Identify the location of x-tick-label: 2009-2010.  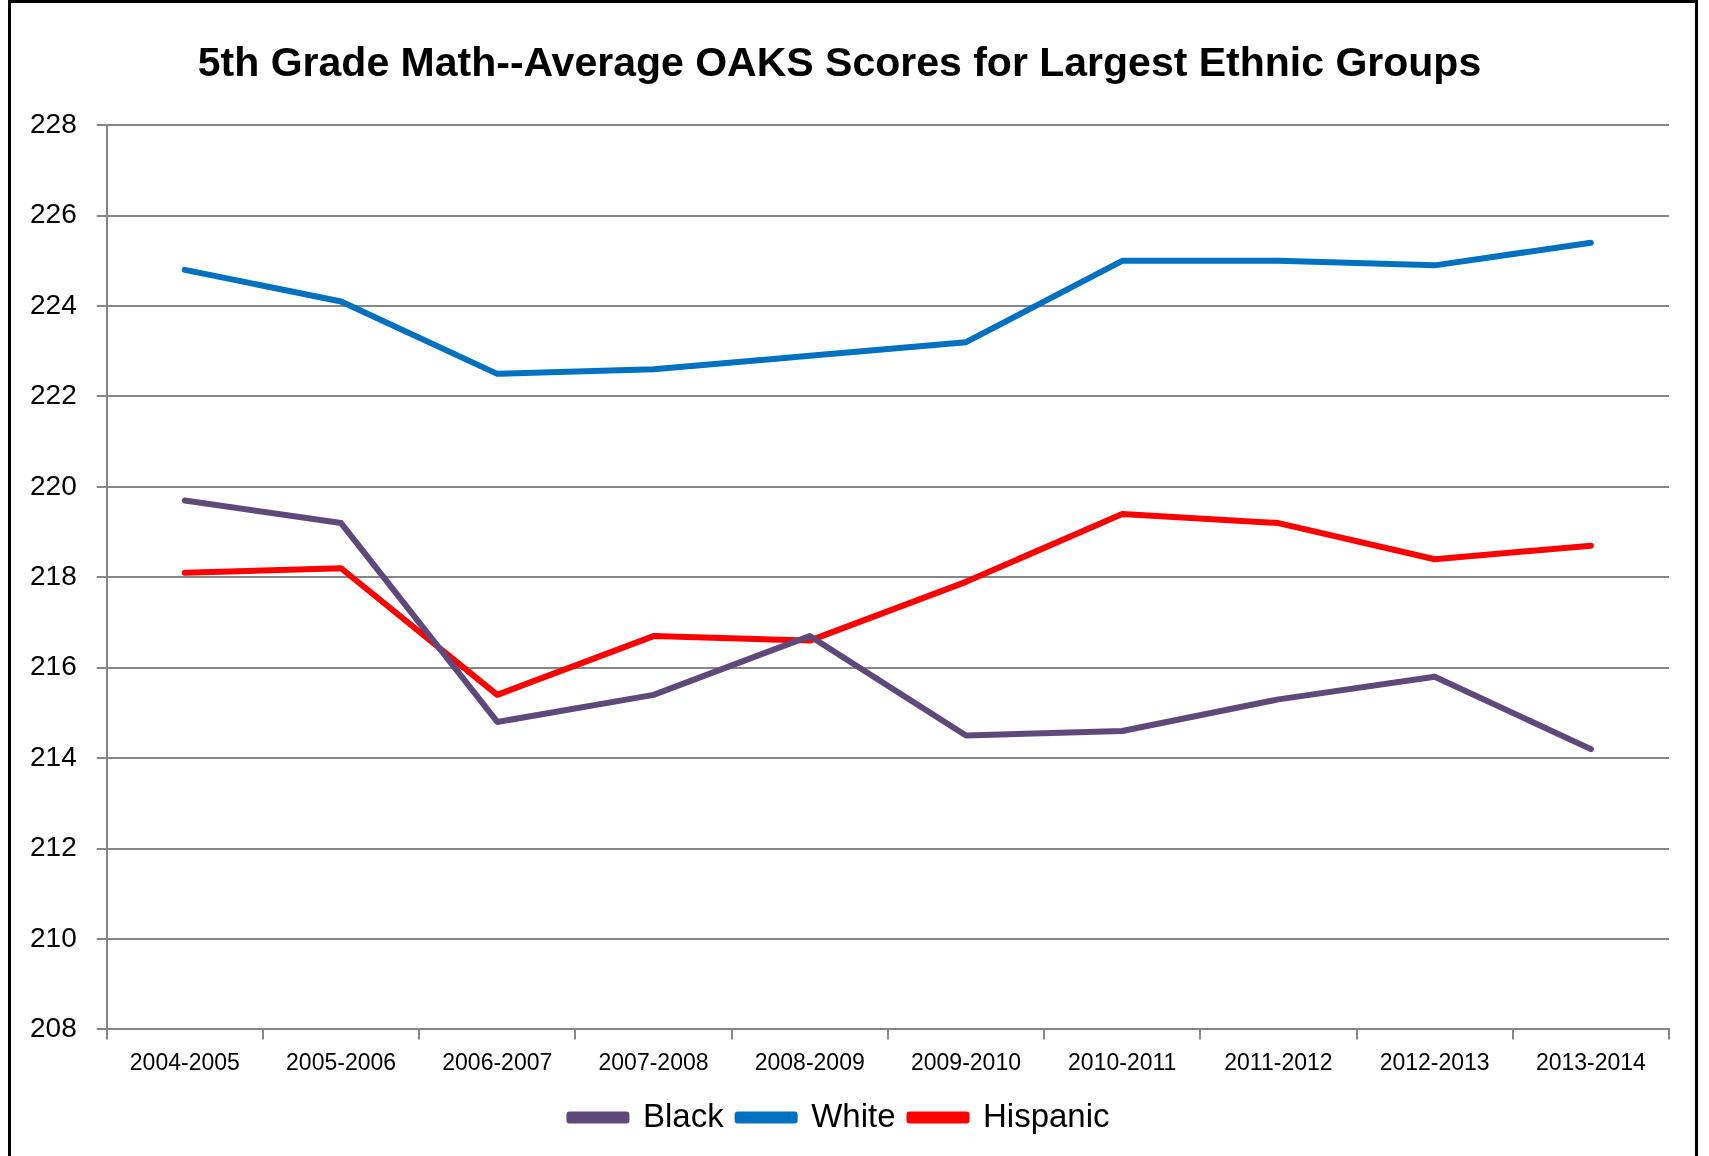
(965, 1061).